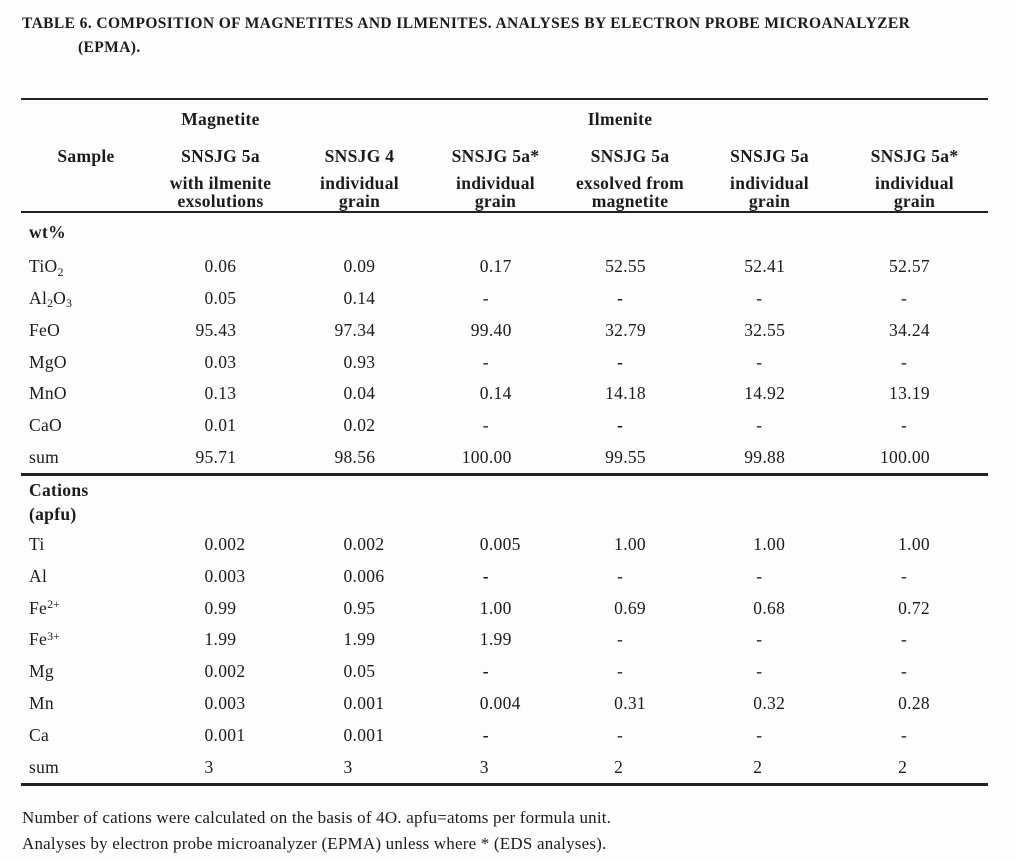 The width and height of the screenshot is (1017, 861). I want to click on value-cell: 0.31, so click(630, 702).